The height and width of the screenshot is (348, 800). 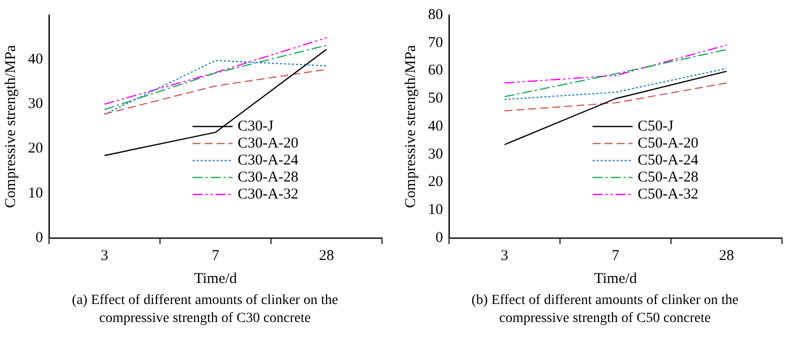 What do you see at coordinates (668, 143) in the screenshot?
I see `legend-label: C50-A-20` at bounding box center [668, 143].